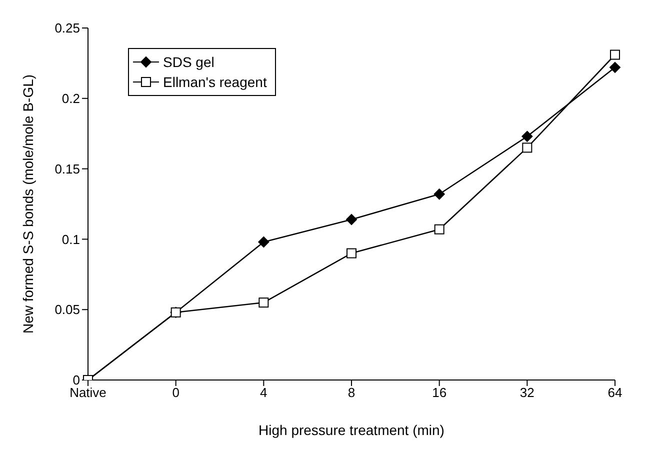 This screenshot has height=458, width=648. Describe the element at coordinates (71, 98) in the screenshot. I see `y-tick-label: 0.2` at that location.